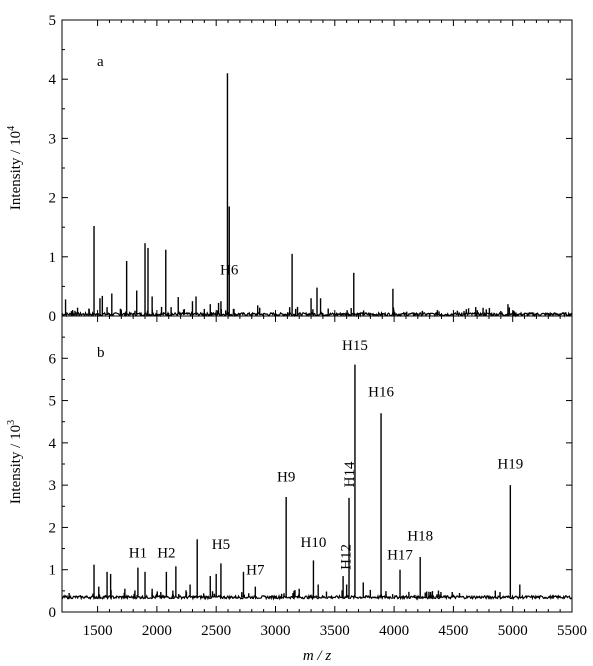  Describe the element at coordinates (53, 613) in the screenshot. I see `panel-b-y-tick-label: 0` at that location.